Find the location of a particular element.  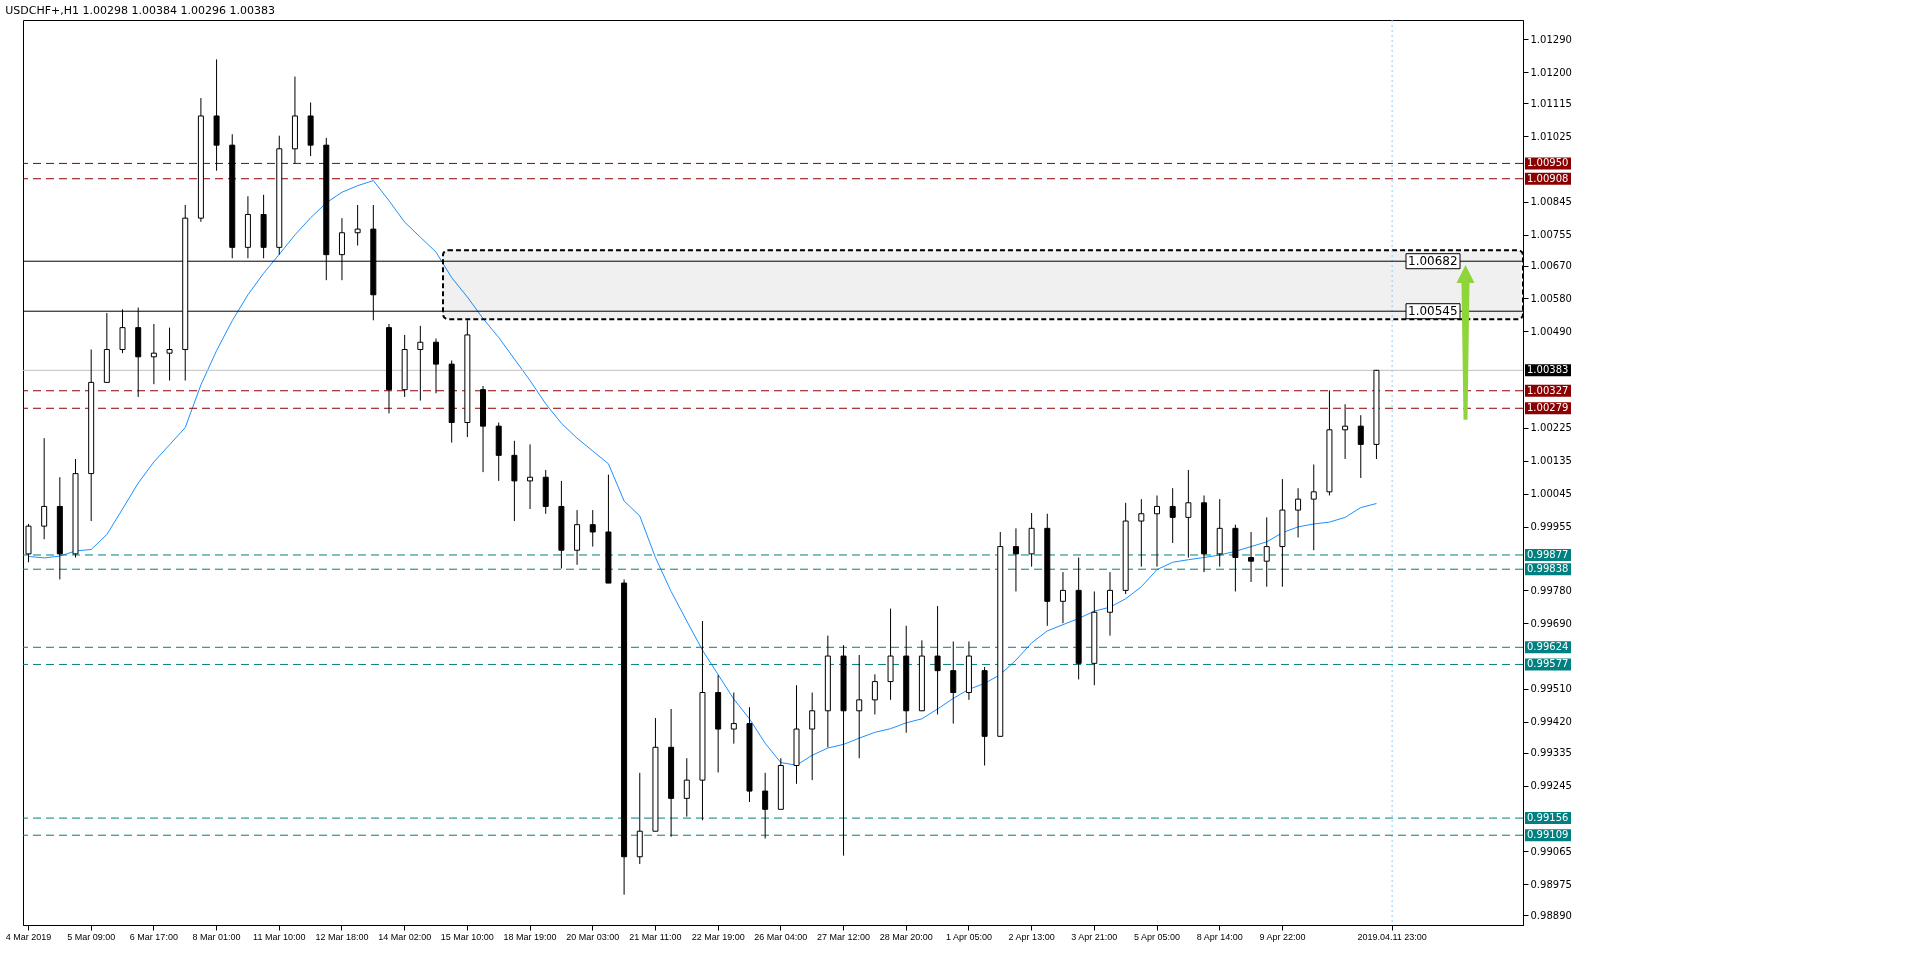

x-tick-label: 5 Apr 05:00 is located at coordinates (1157, 936).